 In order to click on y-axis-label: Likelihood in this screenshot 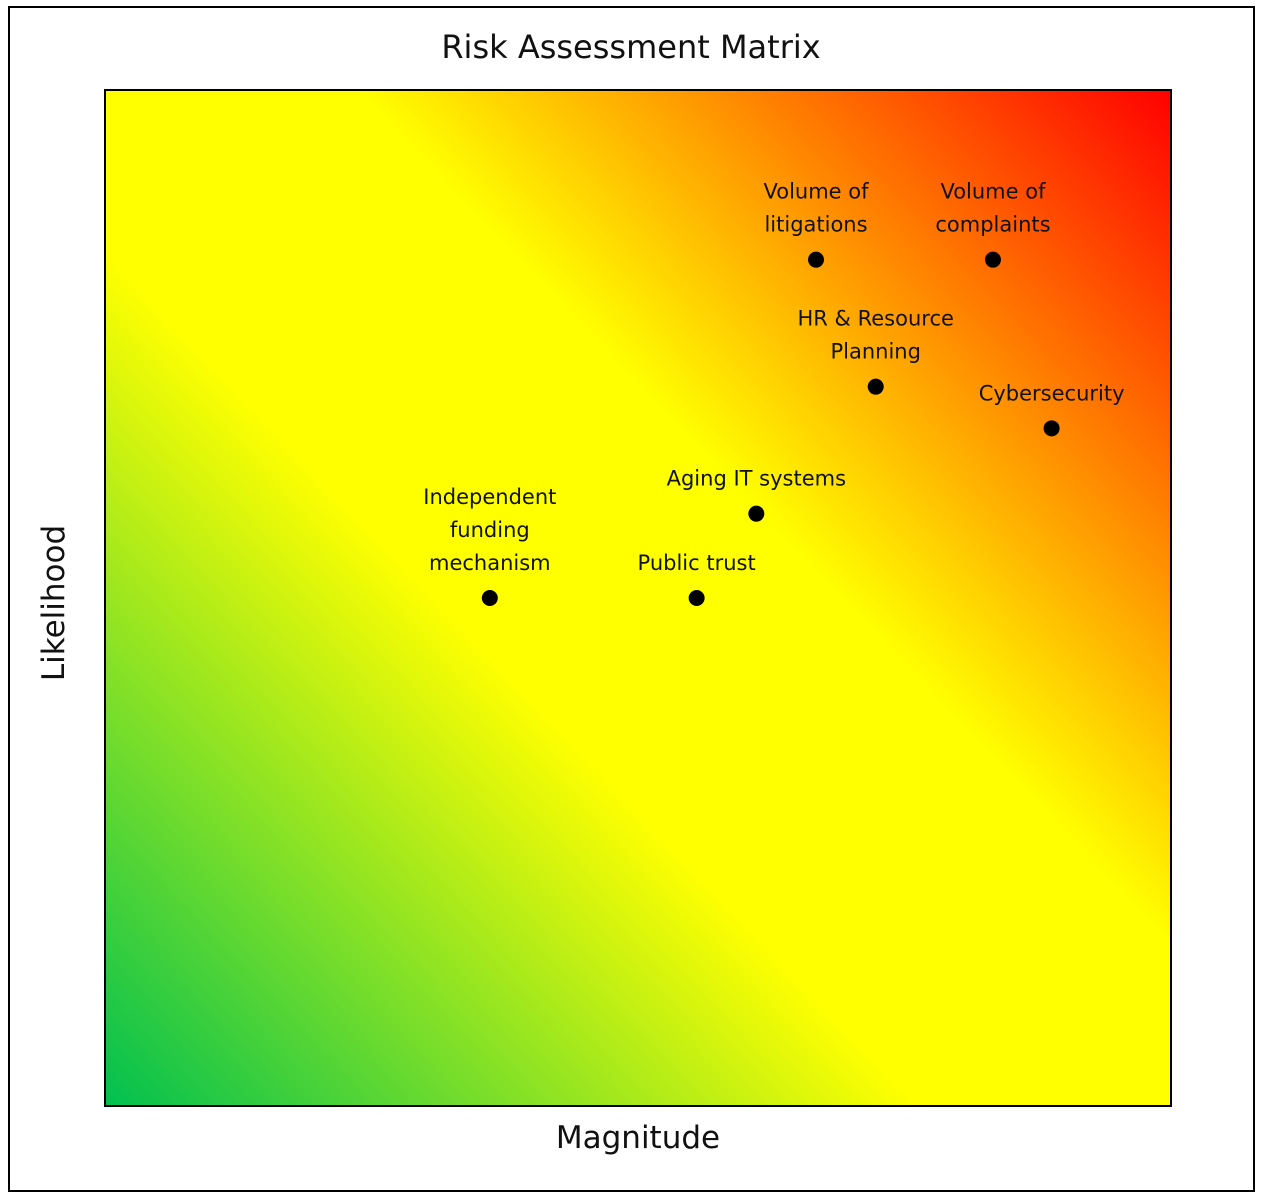, I will do `click(54, 603)`.